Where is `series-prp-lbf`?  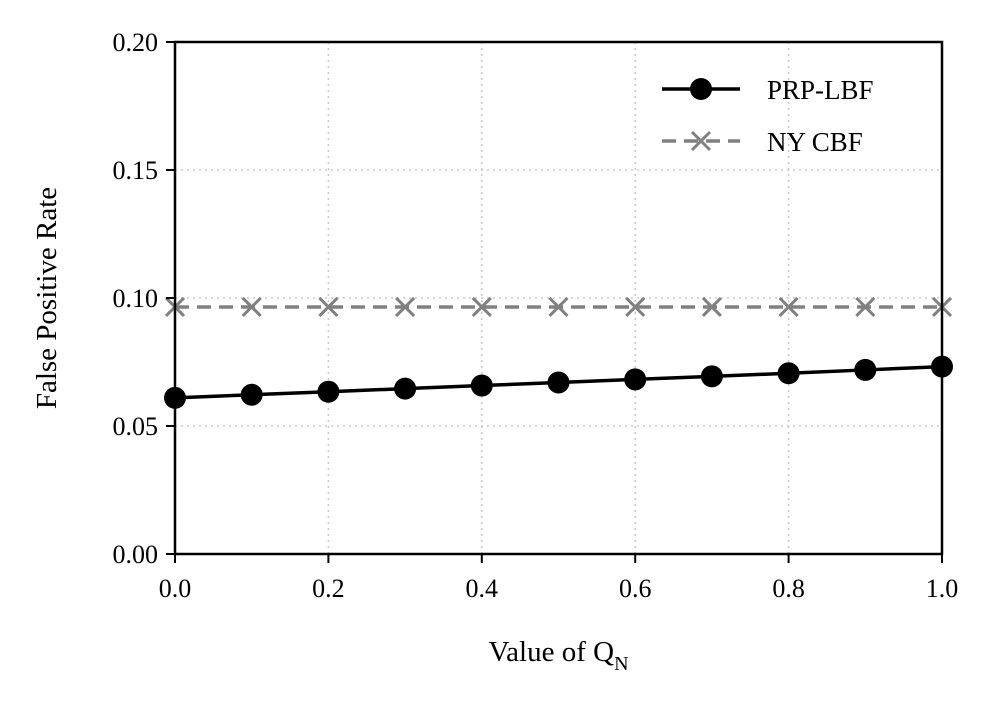 series-prp-lbf is located at coordinates (558, 382).